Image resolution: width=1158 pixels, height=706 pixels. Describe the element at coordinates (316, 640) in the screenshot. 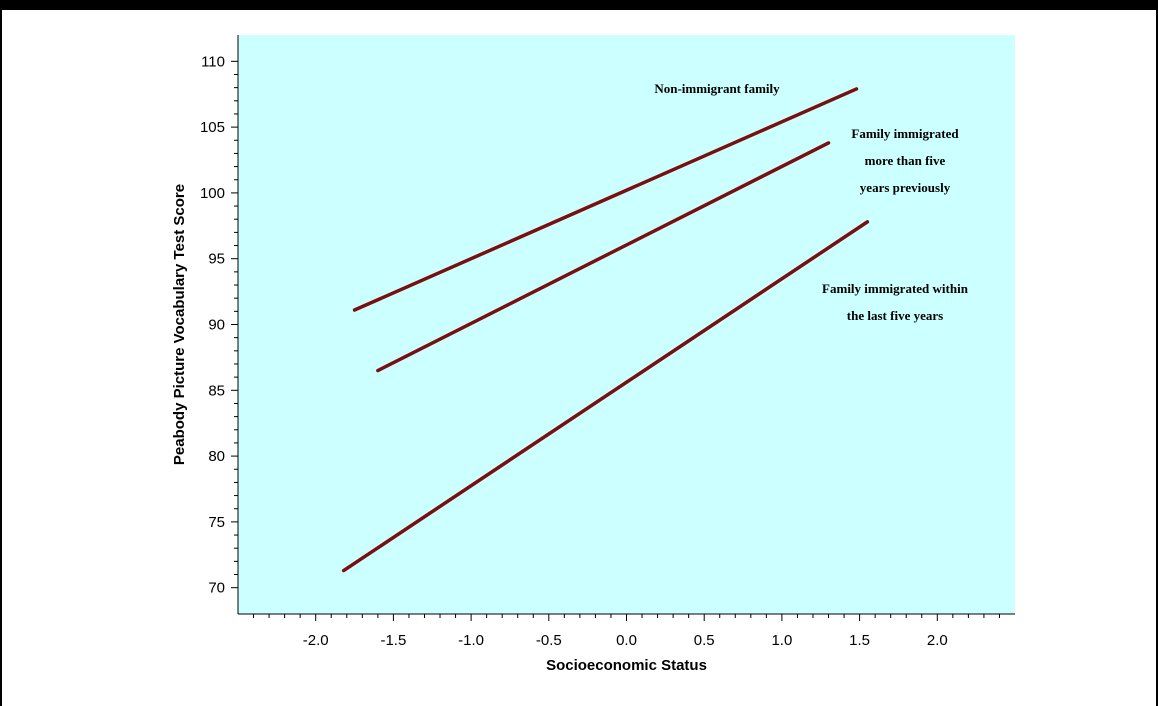

I see `x-tick-label: -2.0` at that location.